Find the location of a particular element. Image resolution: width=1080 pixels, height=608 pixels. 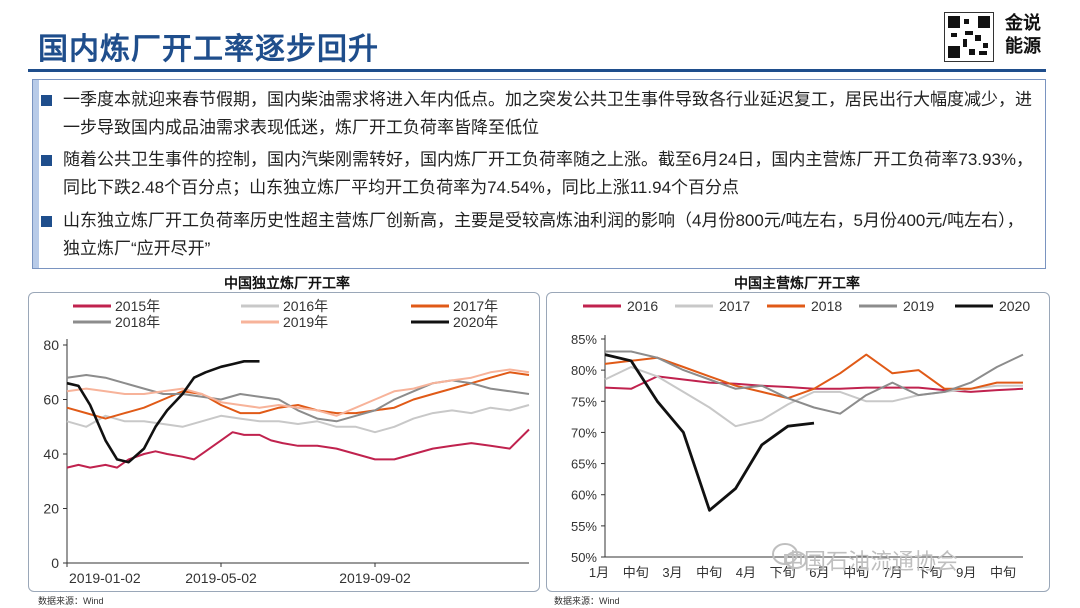

y-tick-label: 70% is located at coordinates (584, 432).